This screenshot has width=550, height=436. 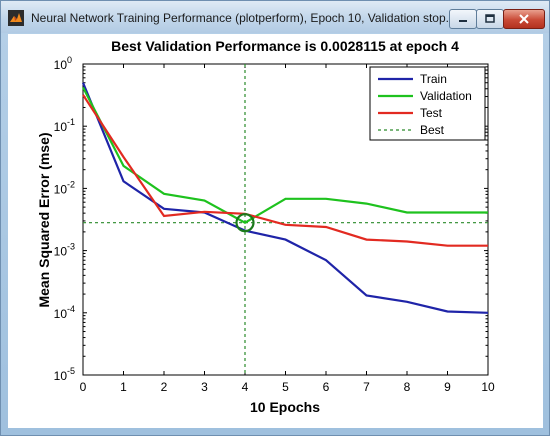 I want to click on maximize-icon, so click(x=490, y=18).